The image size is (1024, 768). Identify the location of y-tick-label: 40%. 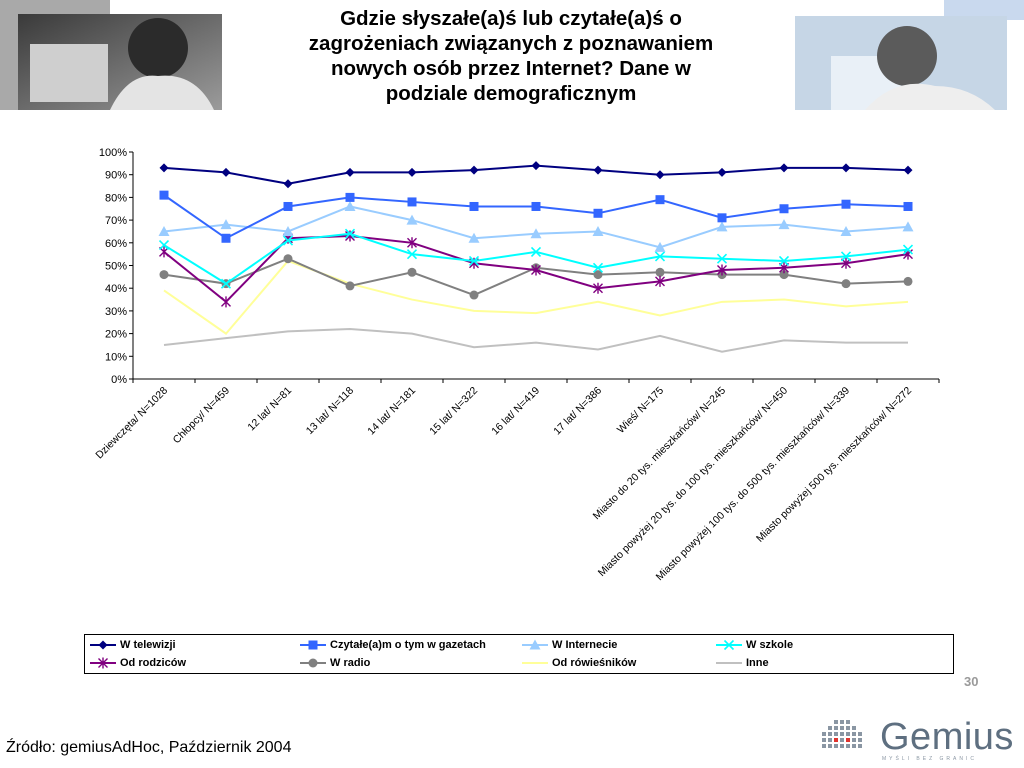
(116, 289).